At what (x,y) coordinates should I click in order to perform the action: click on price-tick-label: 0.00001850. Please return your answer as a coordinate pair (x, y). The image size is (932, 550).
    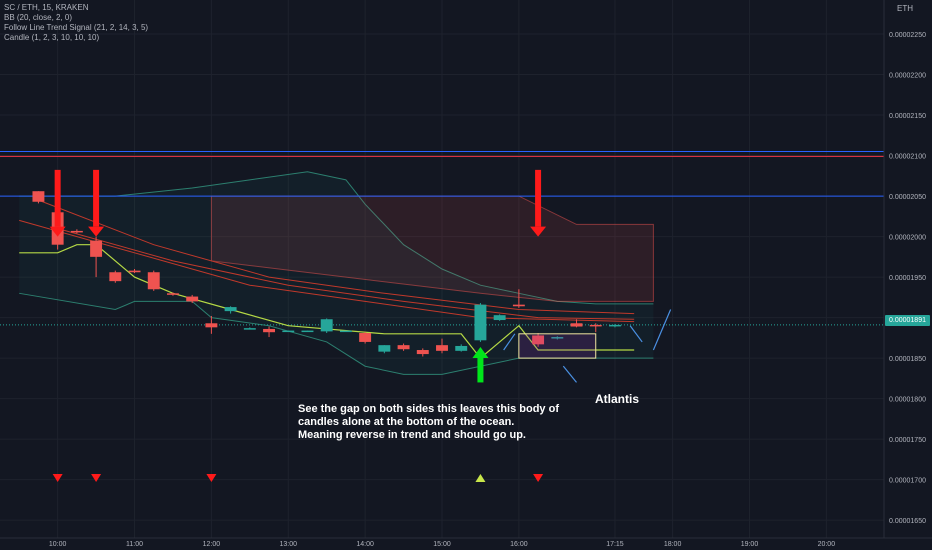
    Looking at the image, I should click on (907, 359).